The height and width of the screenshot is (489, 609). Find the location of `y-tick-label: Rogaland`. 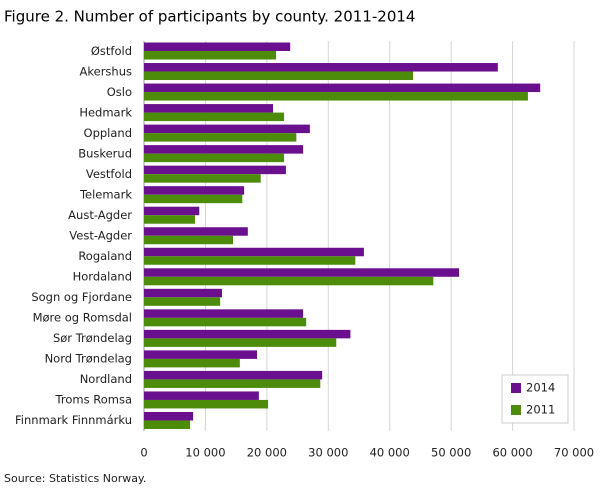

y-tick-label: Rogaland is located at coordinates (105, 256).